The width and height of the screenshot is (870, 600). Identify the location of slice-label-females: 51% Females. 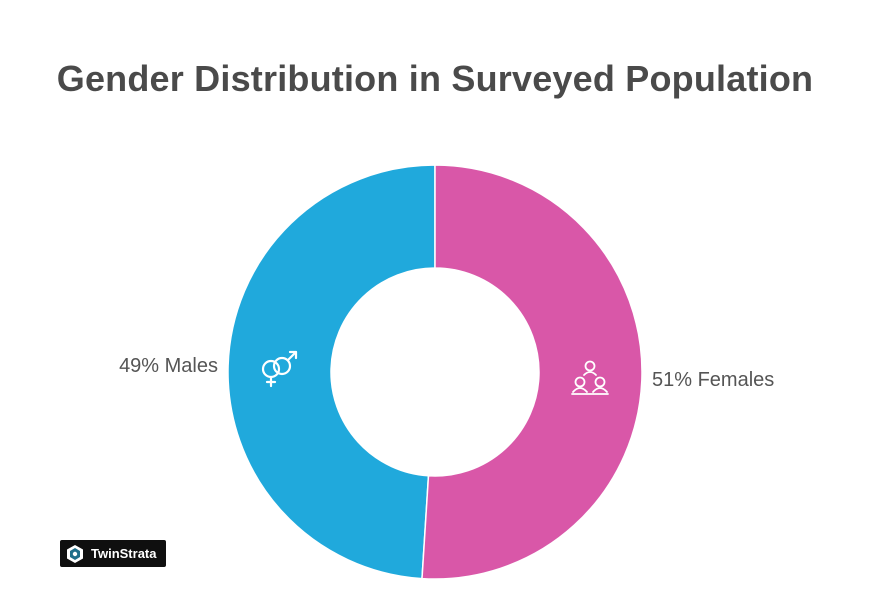
(713, 380).